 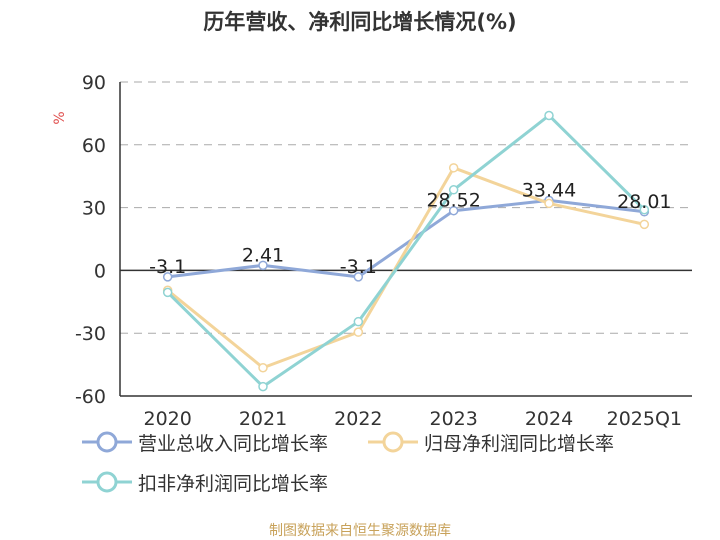 I want to click on data-label: 28.52, so click(x=453, y=201).